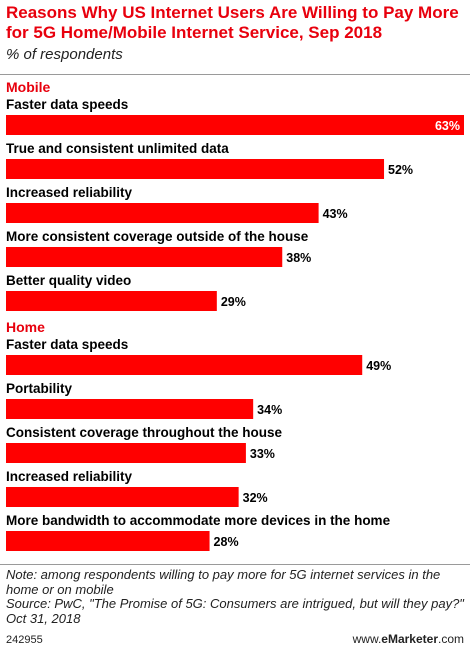  What do you see at coordinates (233, 302) in the screenshot?
I see `data-label: 29%` at bounding box center [233, 302].